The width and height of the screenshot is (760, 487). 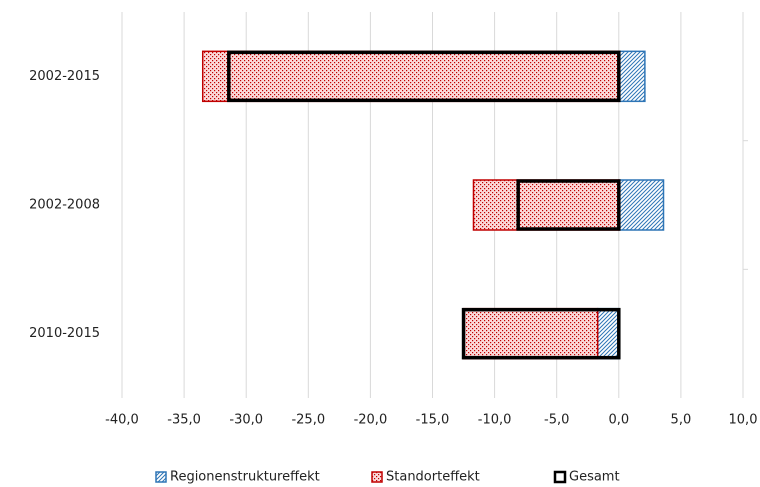 I want to click on x-tick-label: -5,0, so click(x=556, y=420).